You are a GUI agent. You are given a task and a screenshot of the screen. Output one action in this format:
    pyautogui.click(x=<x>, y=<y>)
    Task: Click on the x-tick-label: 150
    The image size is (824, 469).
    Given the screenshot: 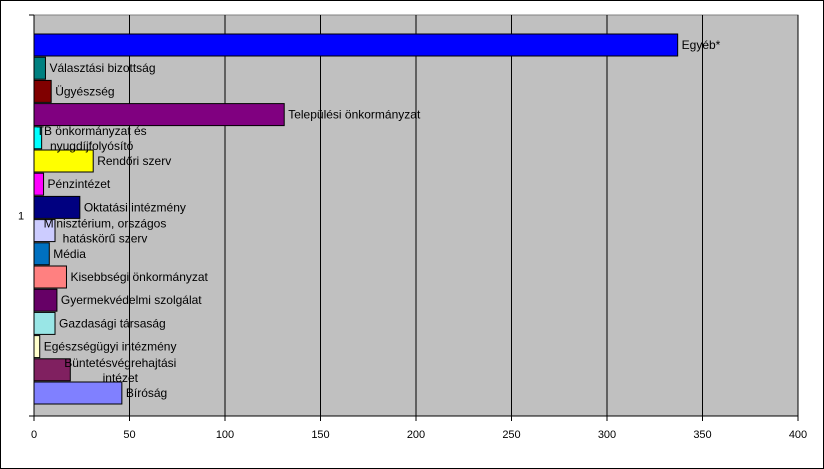 What is the action you would take?
    pyautogui.click(x=320, y=435)
    